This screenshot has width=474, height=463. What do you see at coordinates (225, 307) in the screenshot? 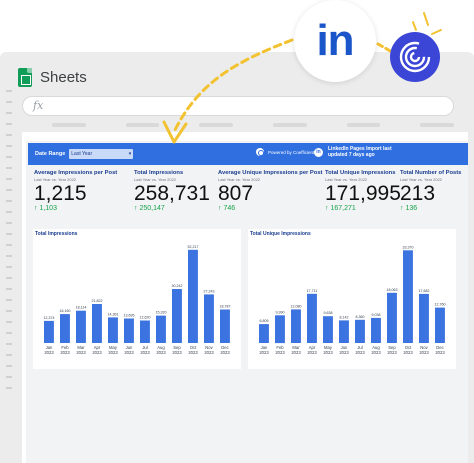
I see `bar-data-label: 18,787` at bounding box center [225, 307].